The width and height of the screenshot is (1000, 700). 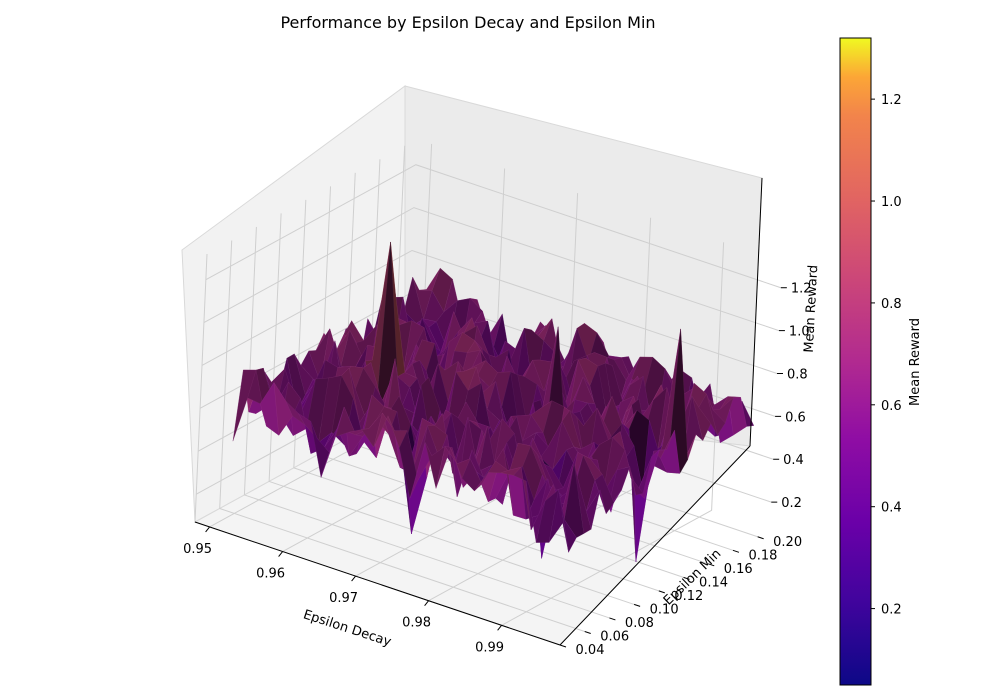 What do you see at coordinates (416, 623) in the screenshot?
I see `x-tick-label: 0.98` at bounding box center [416, 623].